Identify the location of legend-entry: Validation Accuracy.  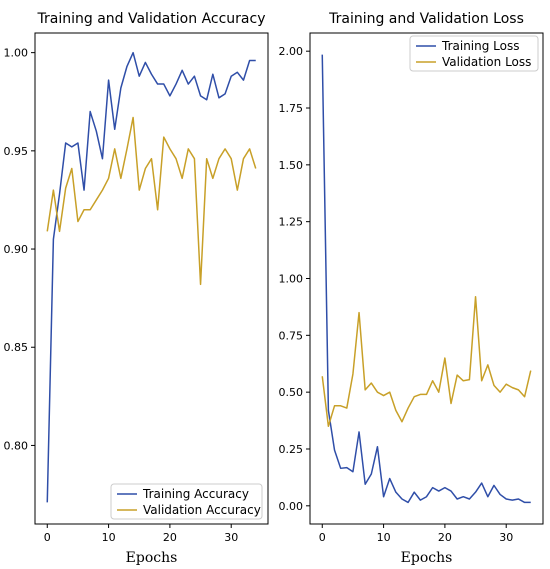
(202, 510).